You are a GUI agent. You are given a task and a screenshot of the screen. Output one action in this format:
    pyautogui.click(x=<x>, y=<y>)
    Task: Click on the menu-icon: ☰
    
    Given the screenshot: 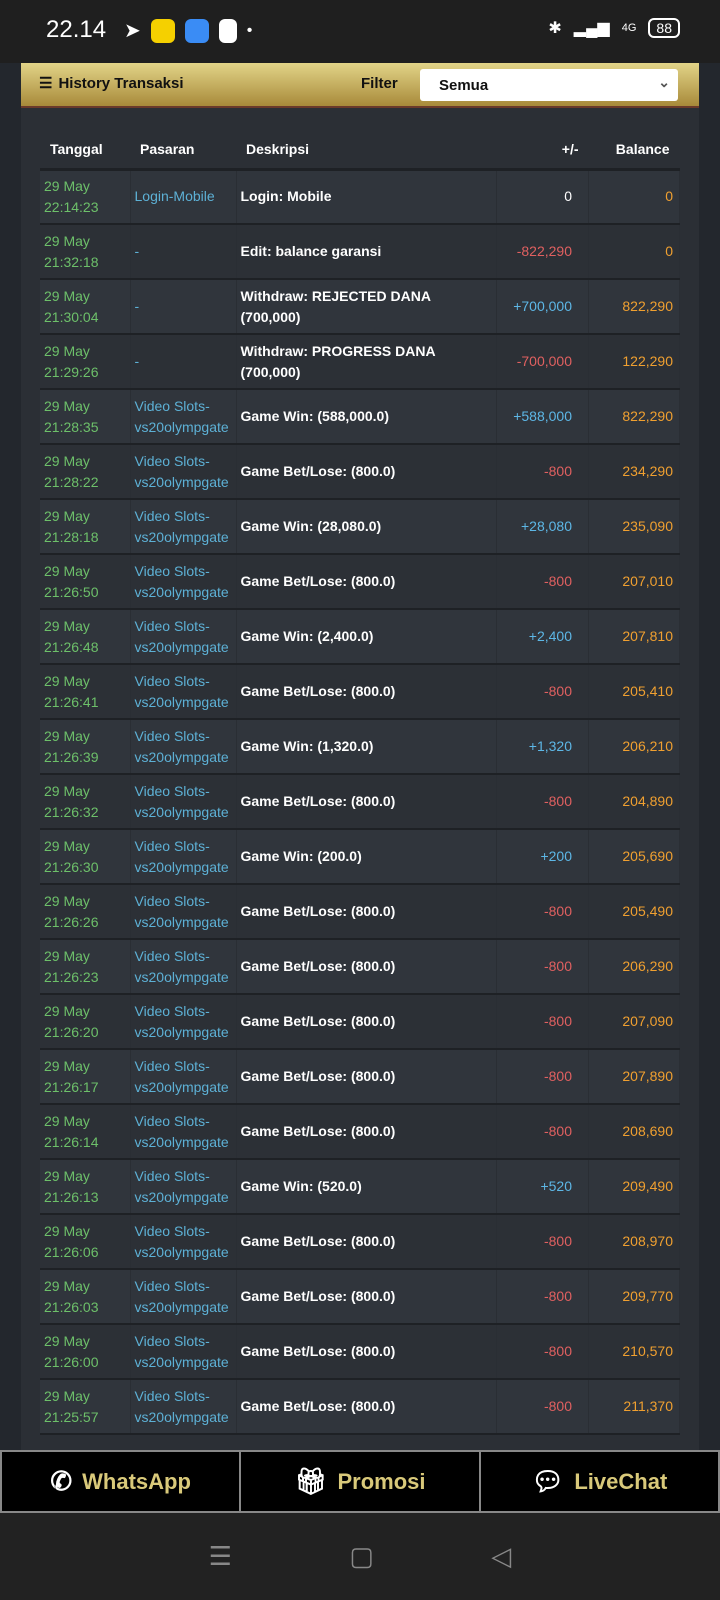 What is the action you would take?
    pyautogui.click(x=220, y=1556)
    